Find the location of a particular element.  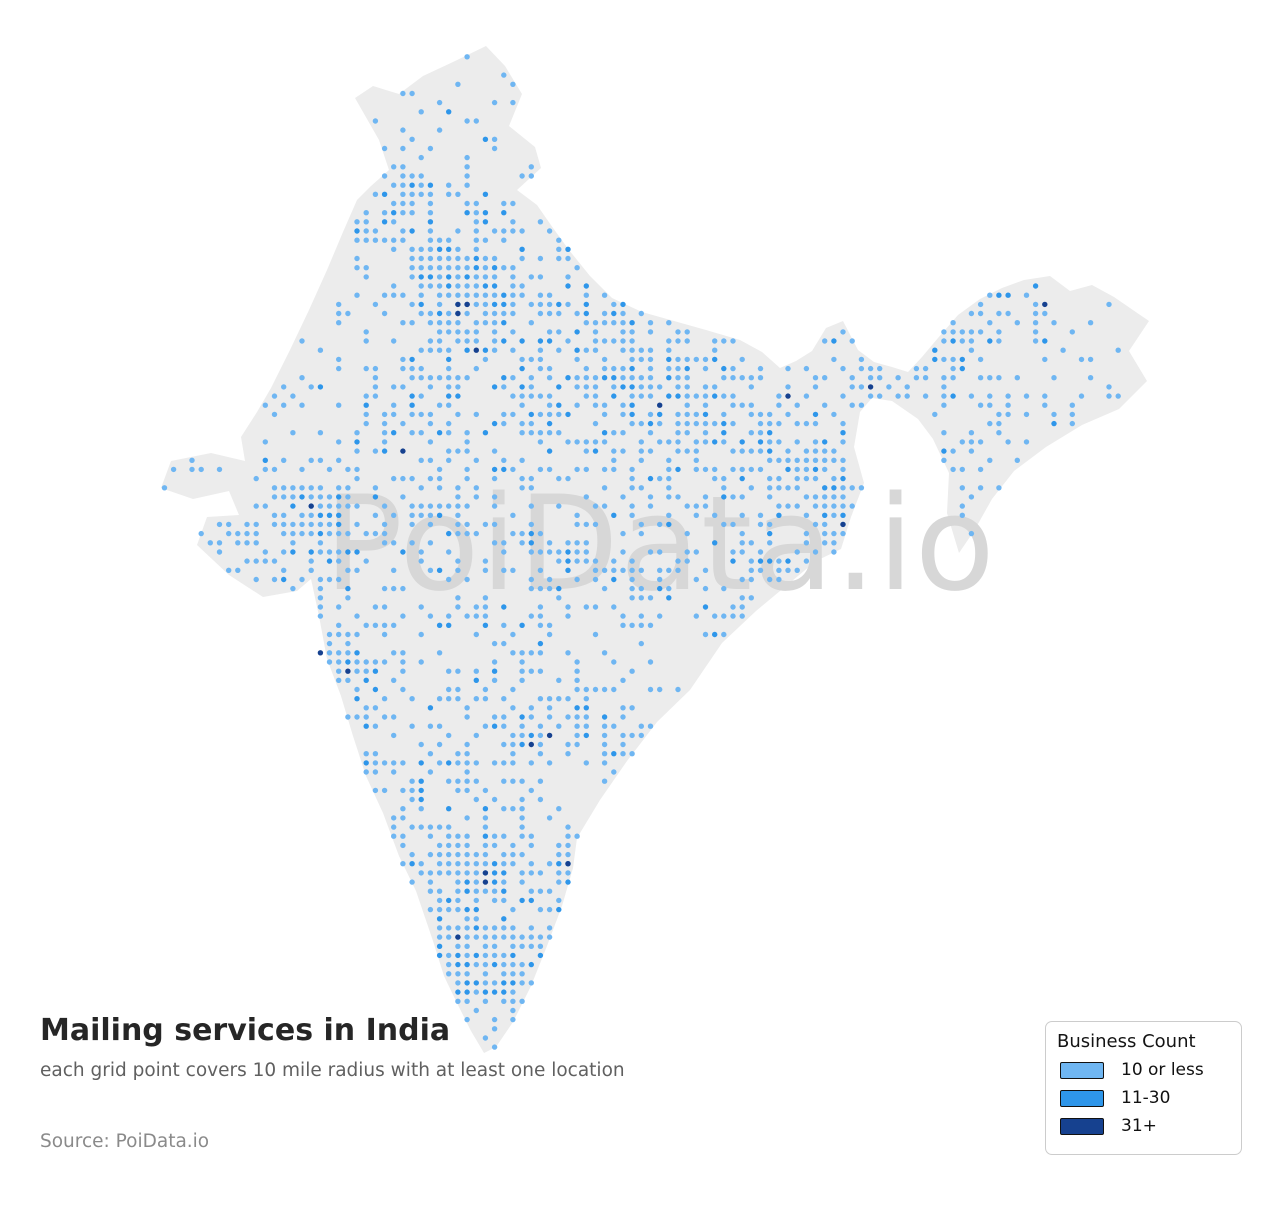

page-title: Mailing services in India is located at coordinates (245, 1030).